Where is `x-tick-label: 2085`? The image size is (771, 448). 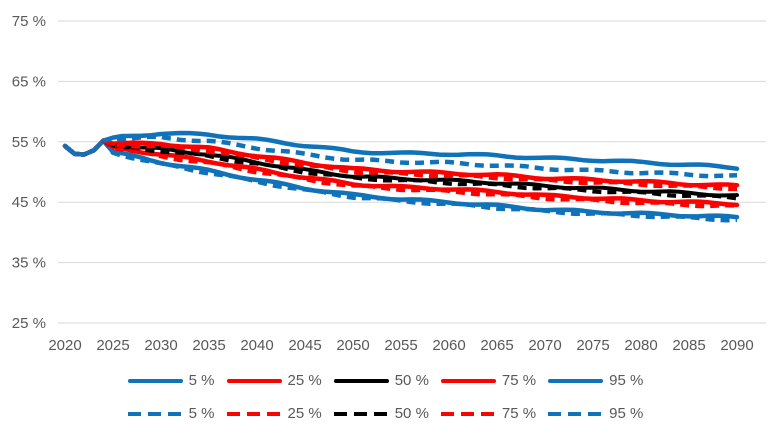 x-tick-label: 2085 is located at coordinates (688, 345).